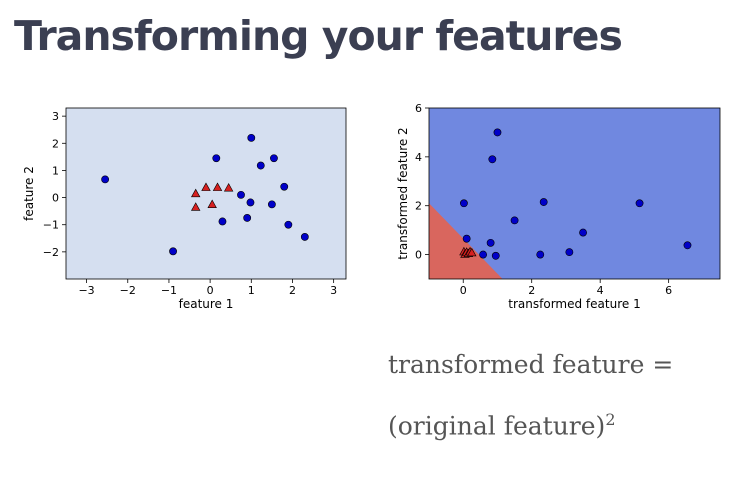 The height and width of the screenshot is (478, 737). What do you see at coordinates (128, 290) in the screenshot?
I see `x-tick-label: −2` at bounding box center [128, 290].